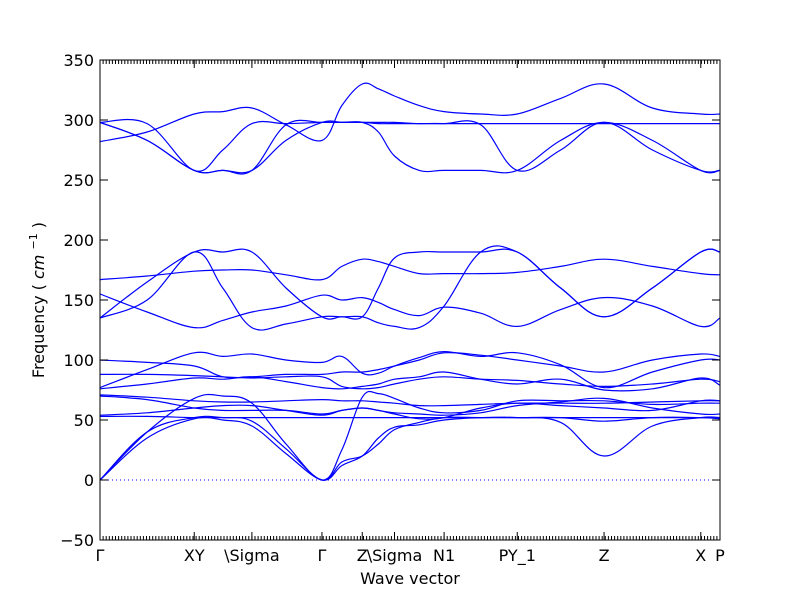  What do you see at coordinates (78, 240) in the screenshot?
I see `y-tick-label: 200` at bounding box center [78, 240].